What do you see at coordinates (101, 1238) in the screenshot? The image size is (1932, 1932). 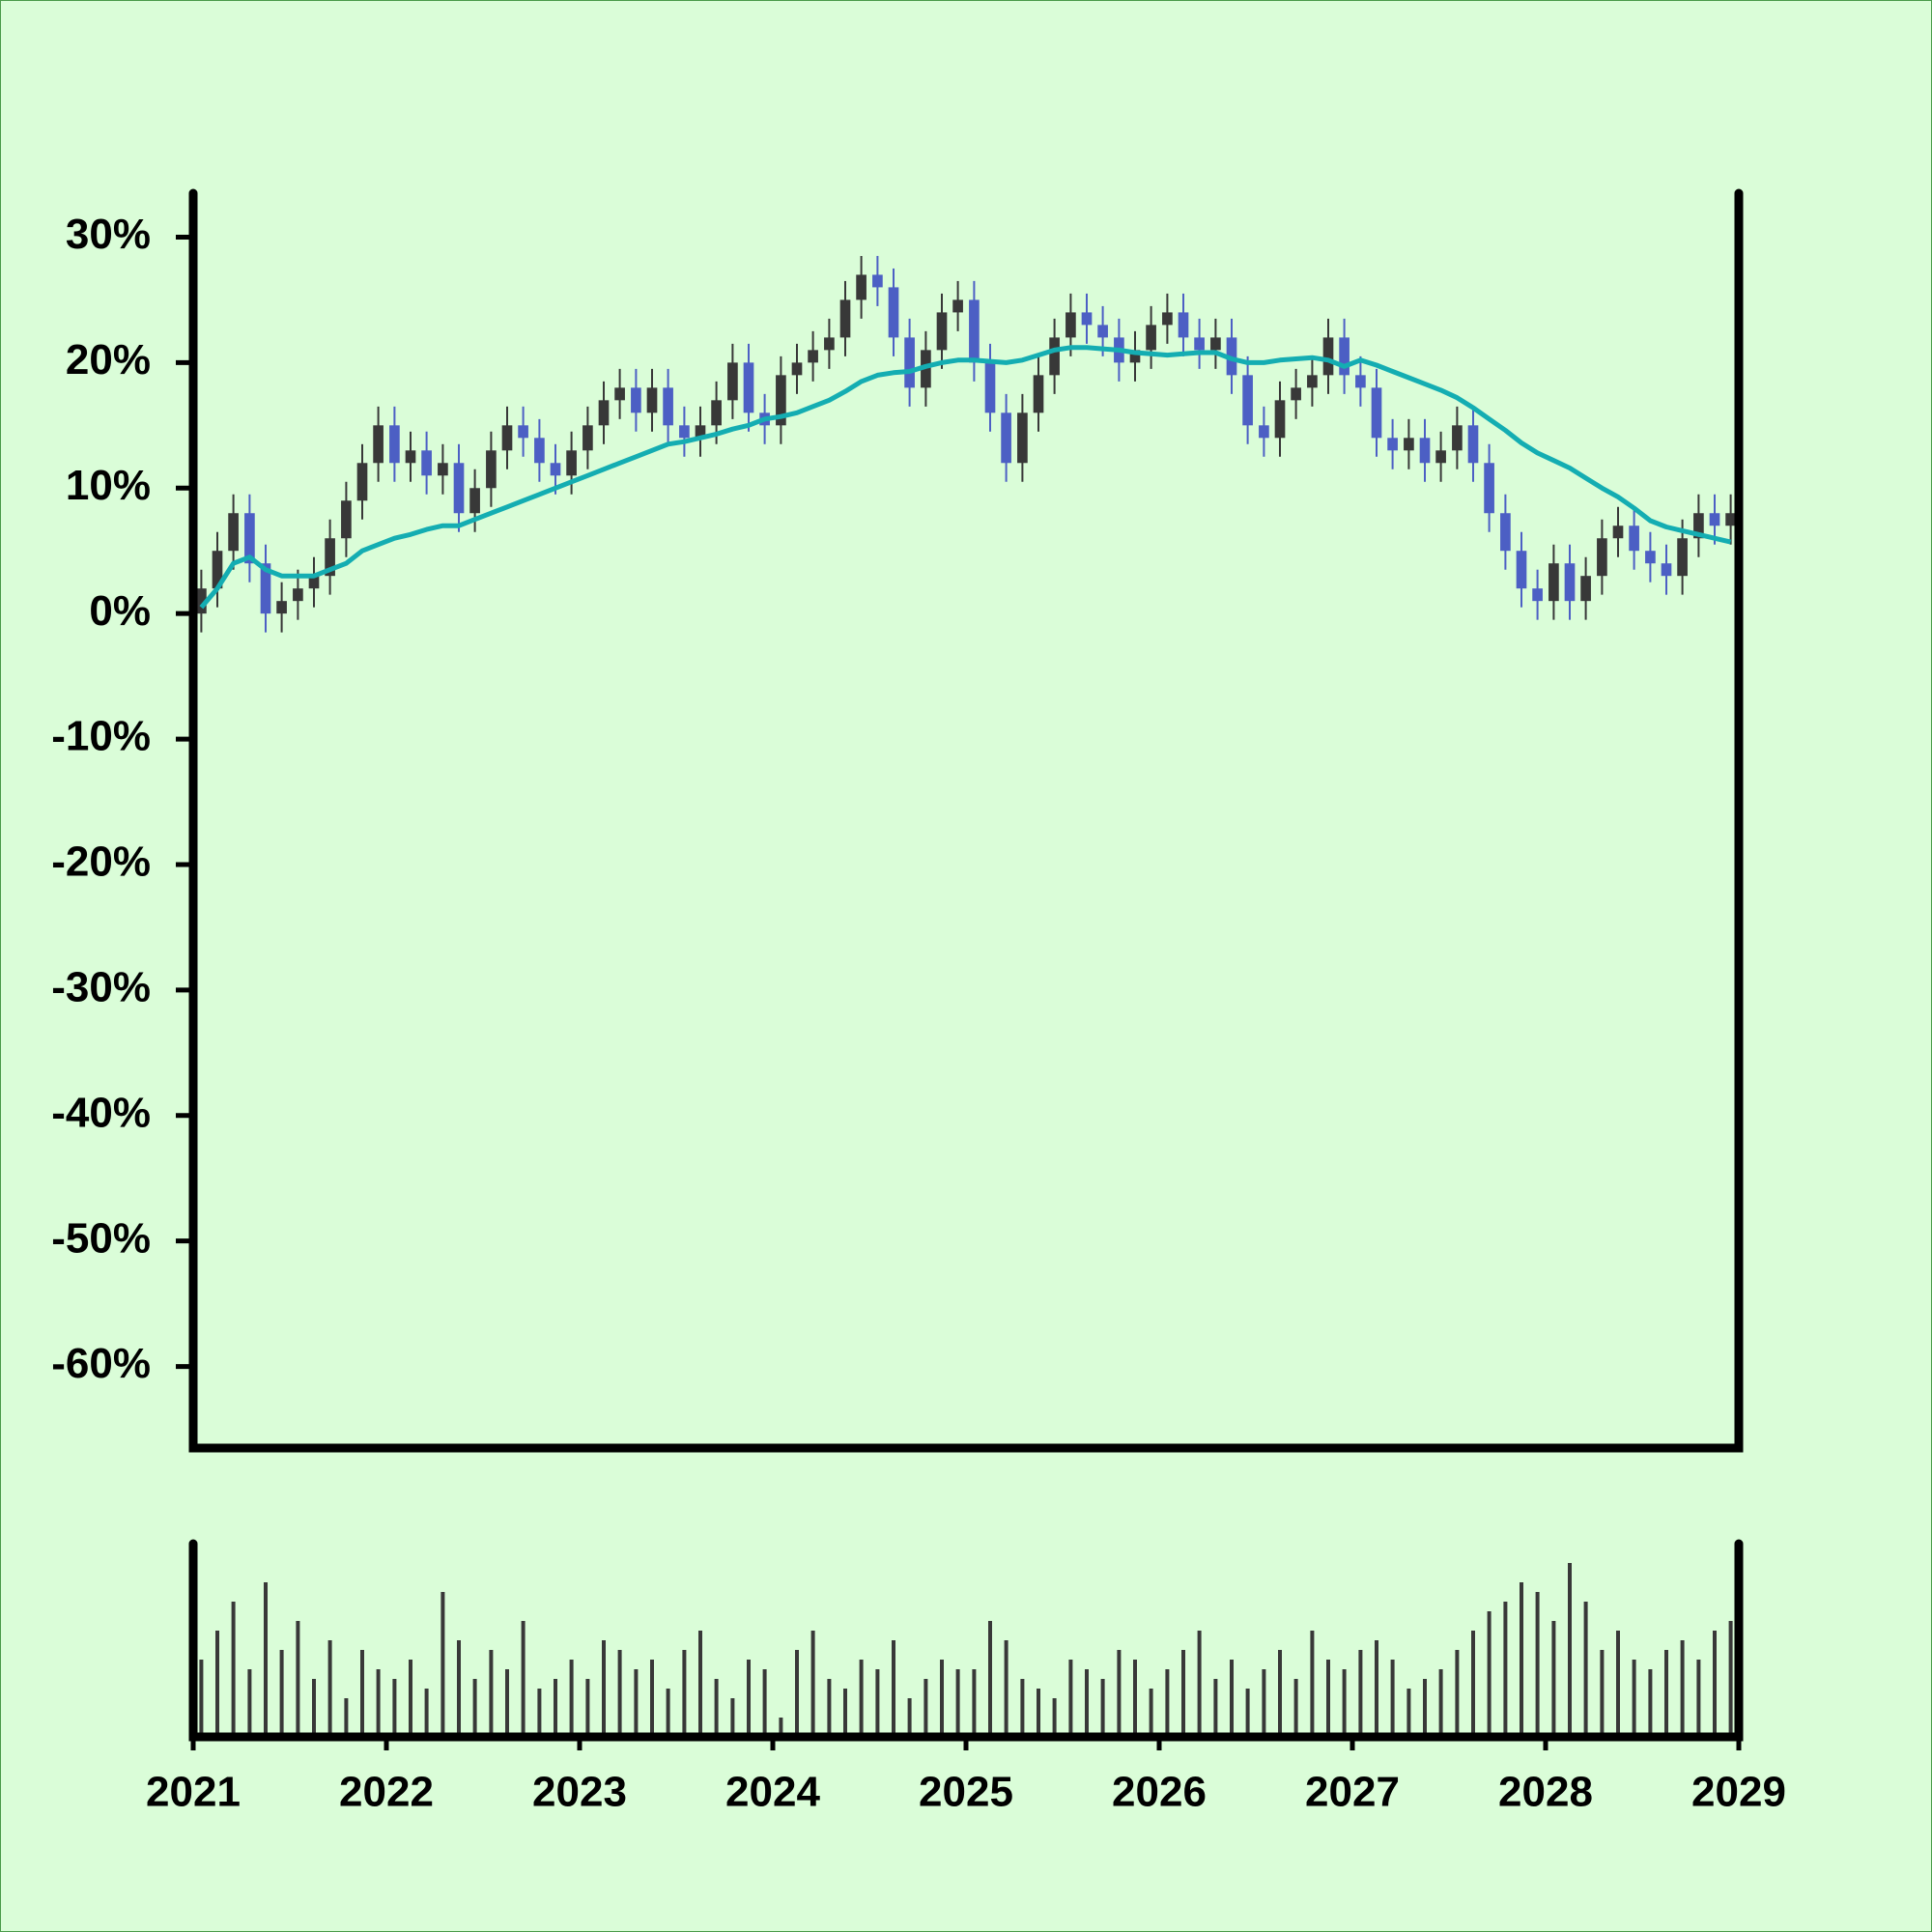 I see `y-tick-label: -50%` at bounding box center [101, 1238].